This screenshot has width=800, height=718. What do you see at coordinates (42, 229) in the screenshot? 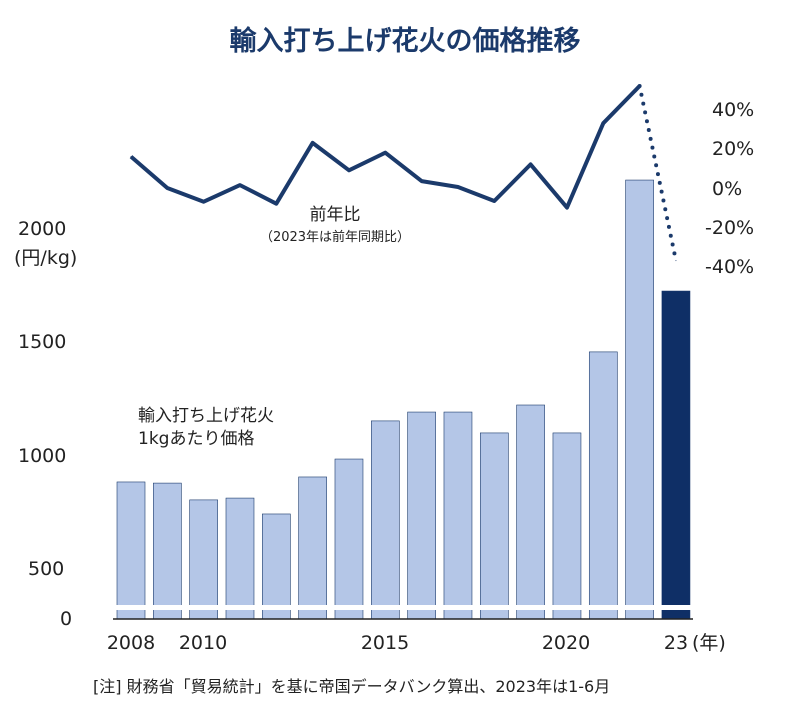
I see `y-tick-2000: 2000` at bounding box center [42, 229].